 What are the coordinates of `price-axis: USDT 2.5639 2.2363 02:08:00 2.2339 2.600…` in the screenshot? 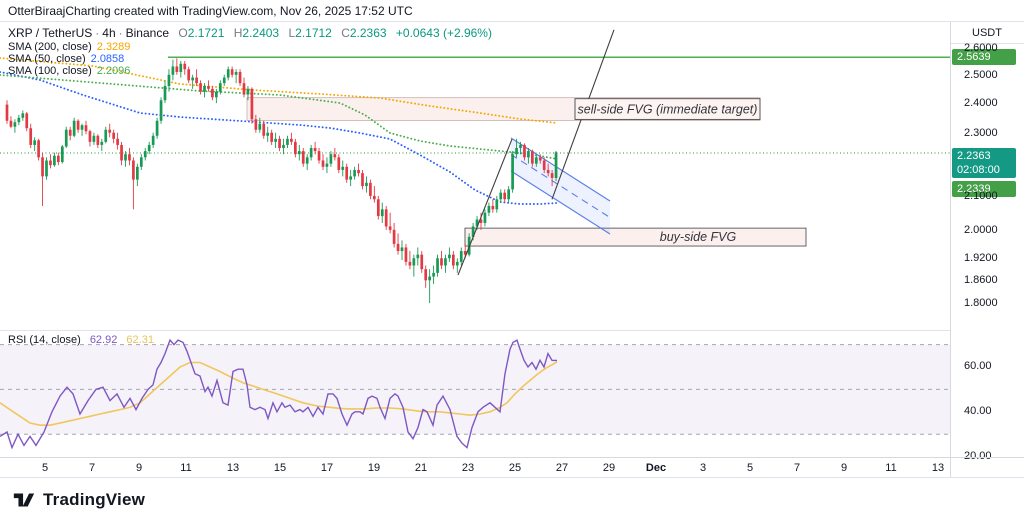 It's located at (987, 176).